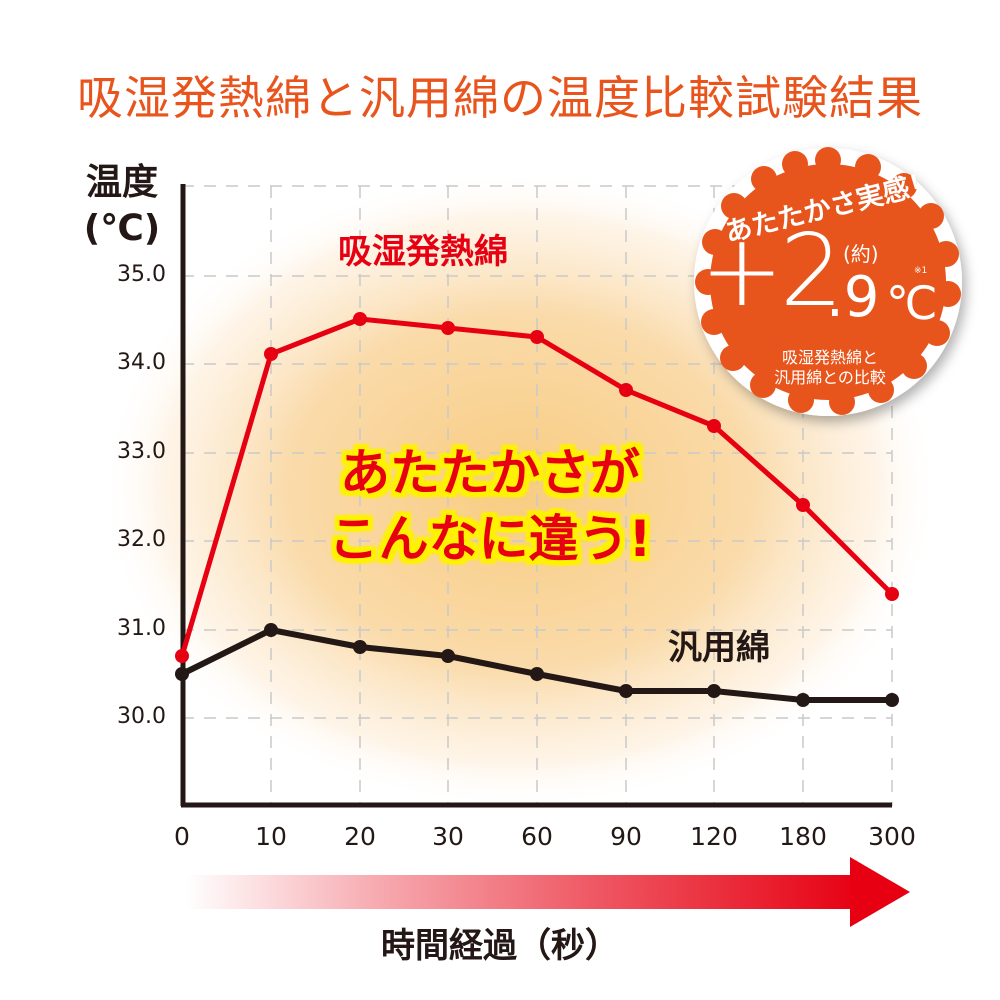 The width and height of the screenshot is (1000, 1000). What do you see at coordinates (182, 836) in the screenshot?
I see `x-tick: 0` at bounding box center [182, 836].